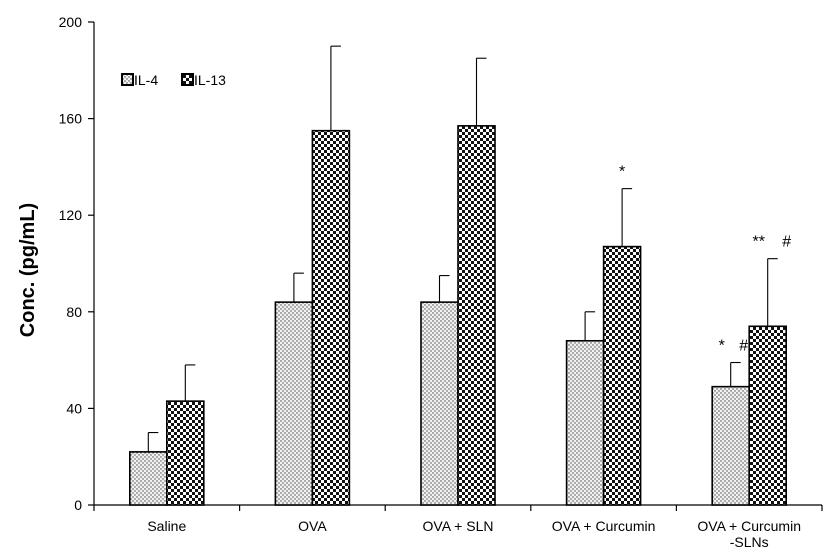  I want to click on y-axis-label: Conc. (pg/mL), so click(28, 270).